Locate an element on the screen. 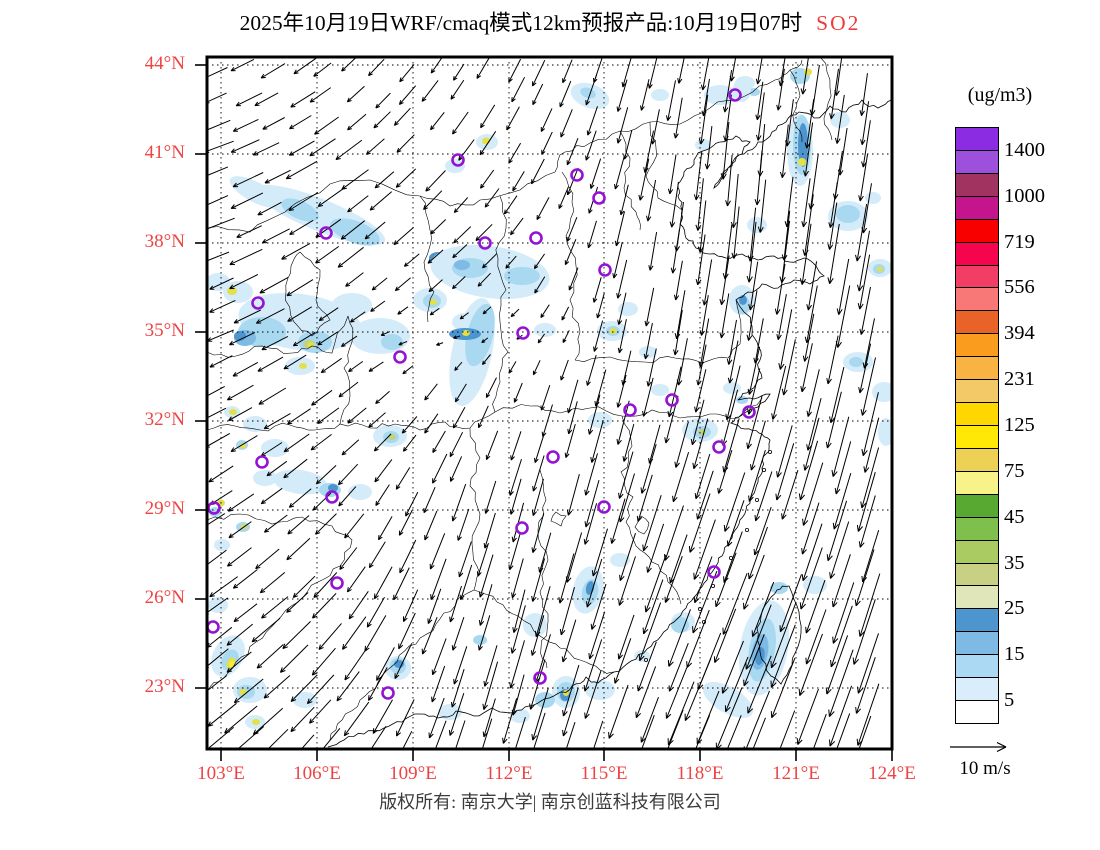 The width and height of the screenshot is (1100, 850). colorbar-tick-label: 5 is located at coordinates (1009, 700).